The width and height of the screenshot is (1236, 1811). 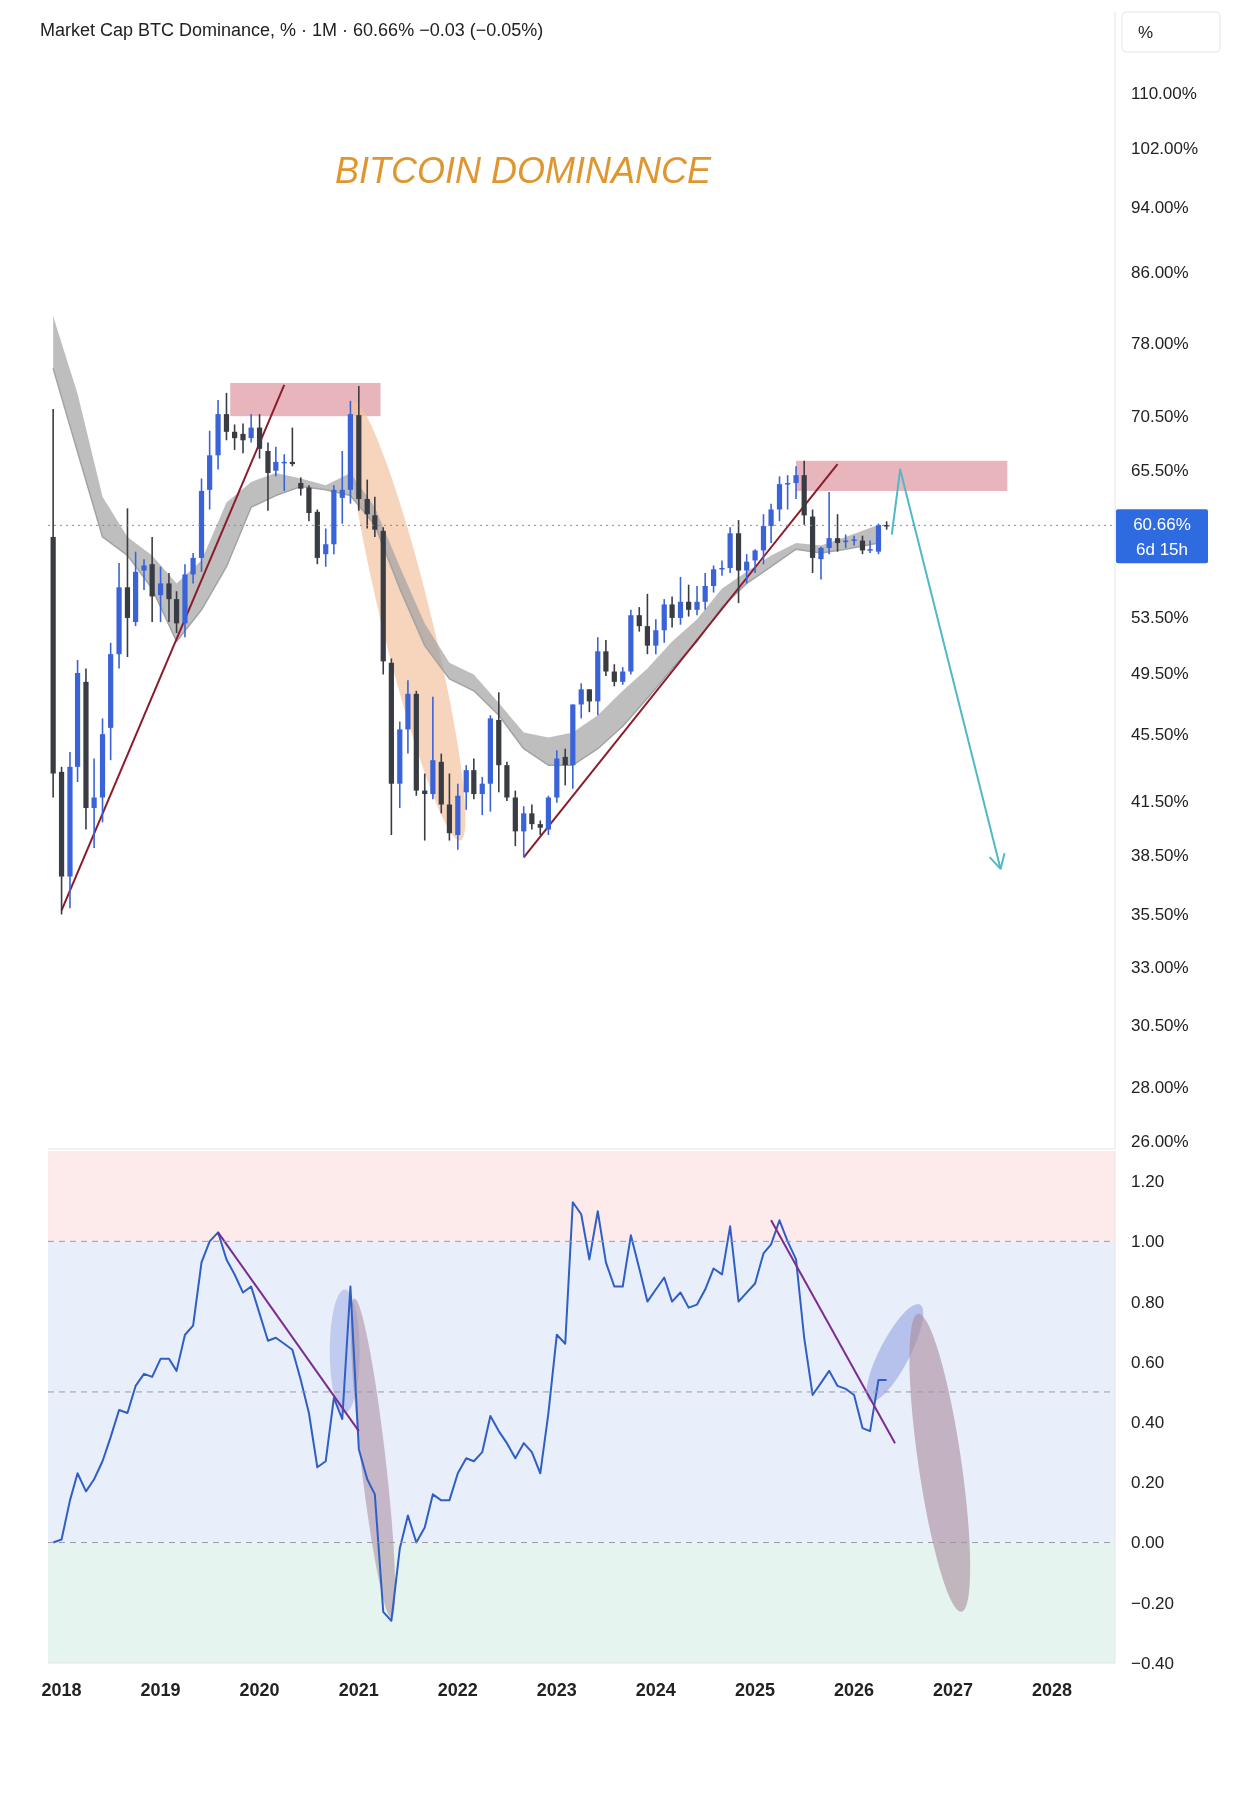 I want to click on y-tick-label: 33.00%, so click(x=1160, y=968).